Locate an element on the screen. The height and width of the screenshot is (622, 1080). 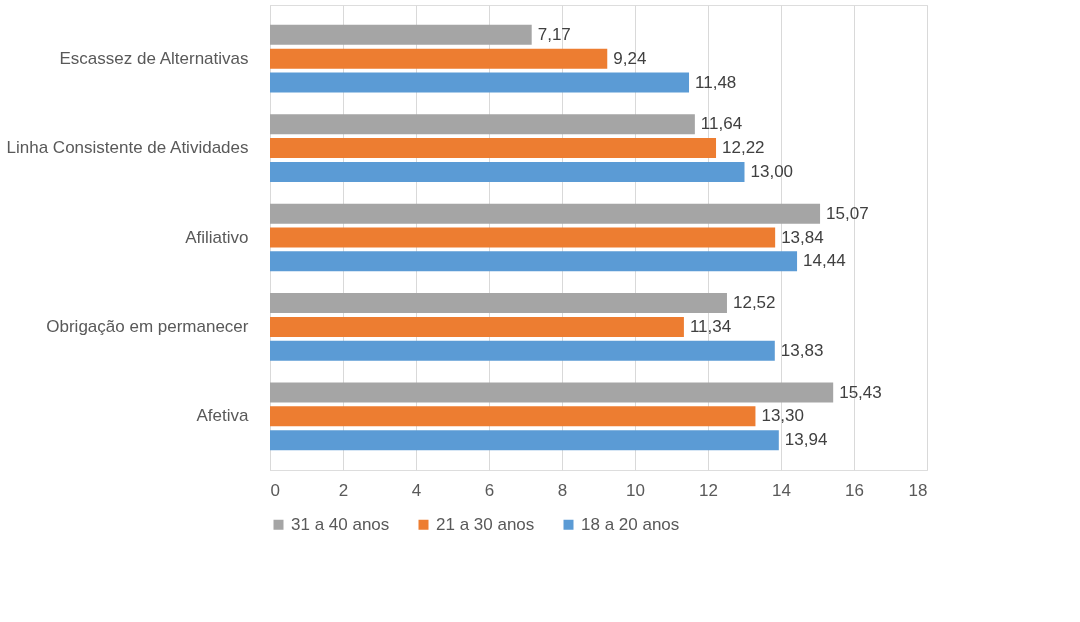
data-label: 7,17 is located at coordinates (554, 34).